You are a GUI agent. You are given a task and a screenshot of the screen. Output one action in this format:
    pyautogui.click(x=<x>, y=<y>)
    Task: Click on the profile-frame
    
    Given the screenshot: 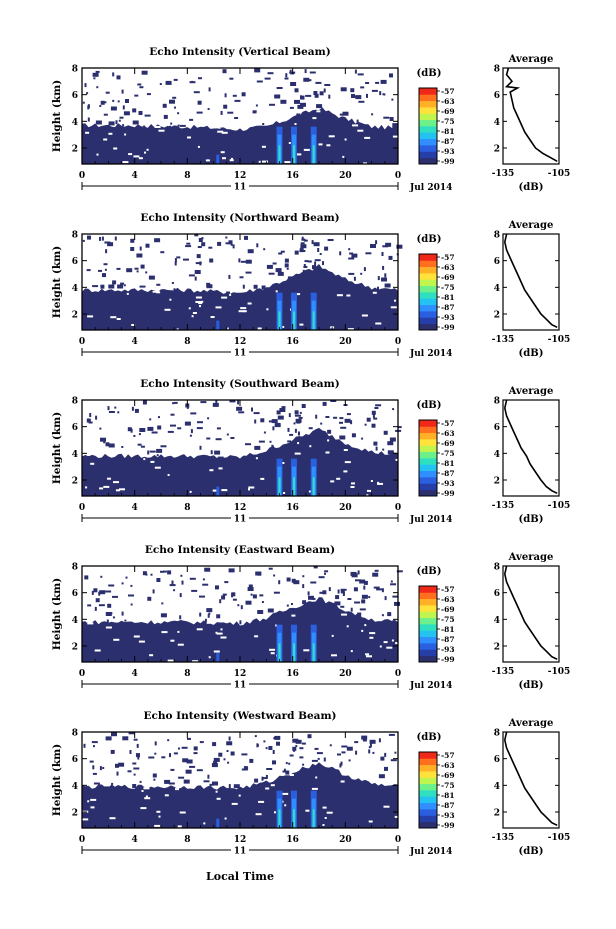 What is the action you would take?
    pyautogui.click(x=531, y=282)
    